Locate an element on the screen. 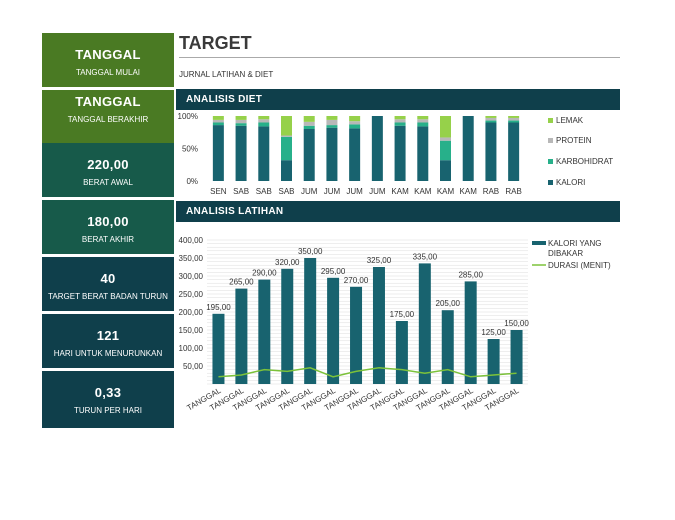  diet-legend-label: KARBOHIDRAT is located at coordinates (584, 161).